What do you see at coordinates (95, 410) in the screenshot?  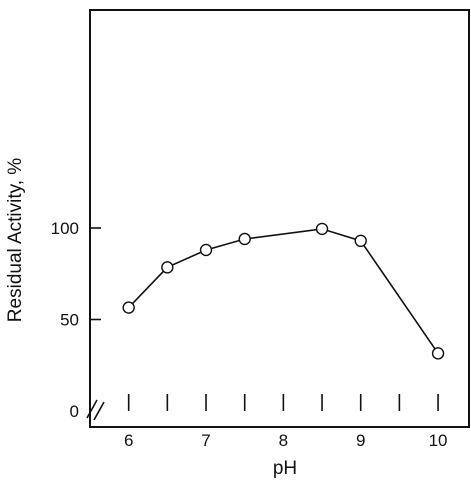 I see `axis-break-marks` at bounding box center [95, 410].